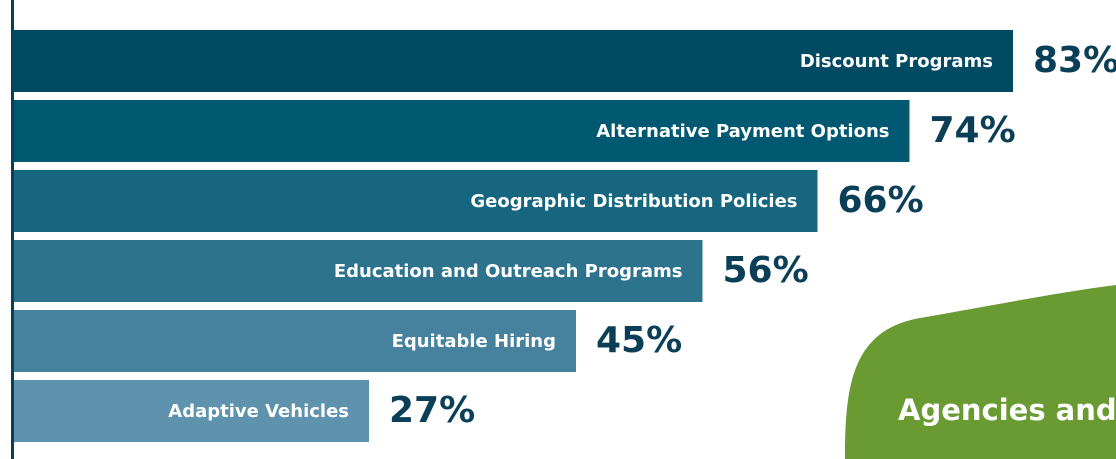  I want to click on category-label: Discount Programs, so click(896, 61).